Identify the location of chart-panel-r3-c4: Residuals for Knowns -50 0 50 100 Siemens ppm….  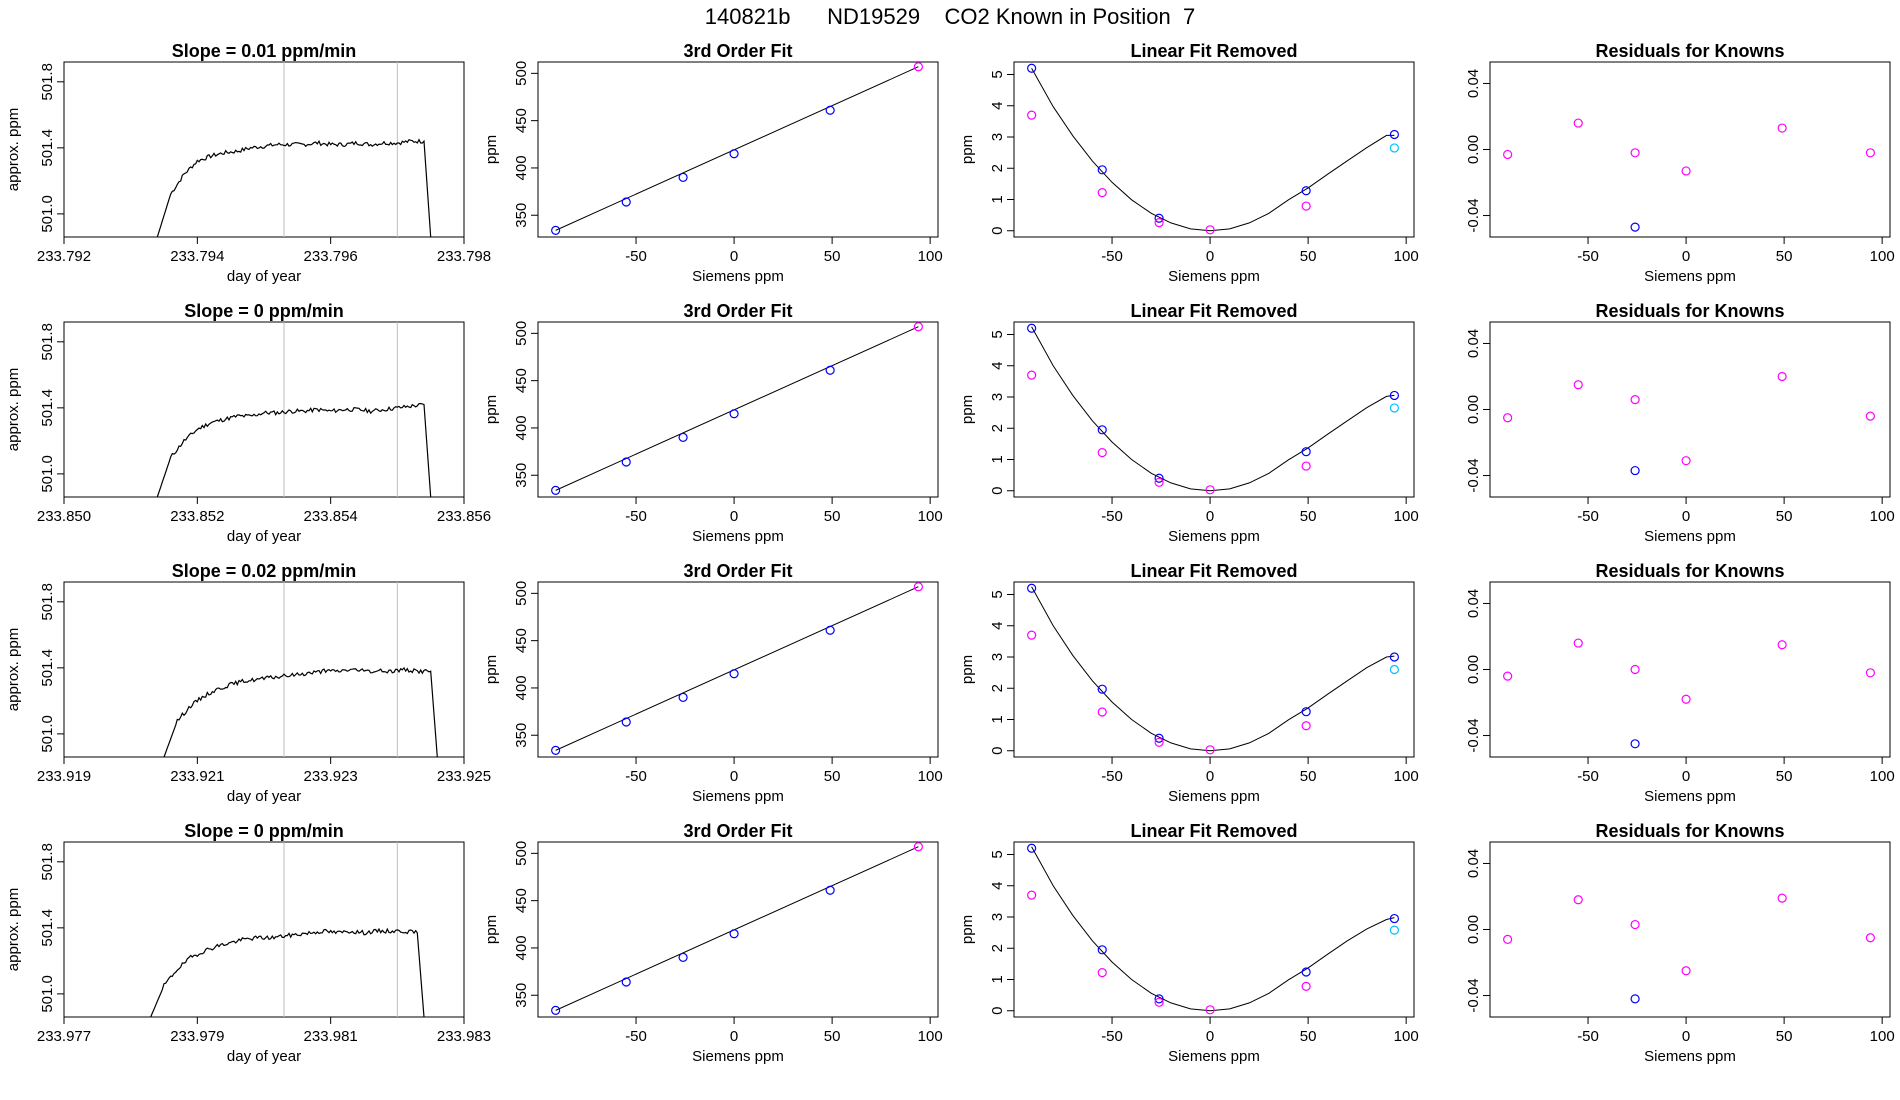
(1680, 683).